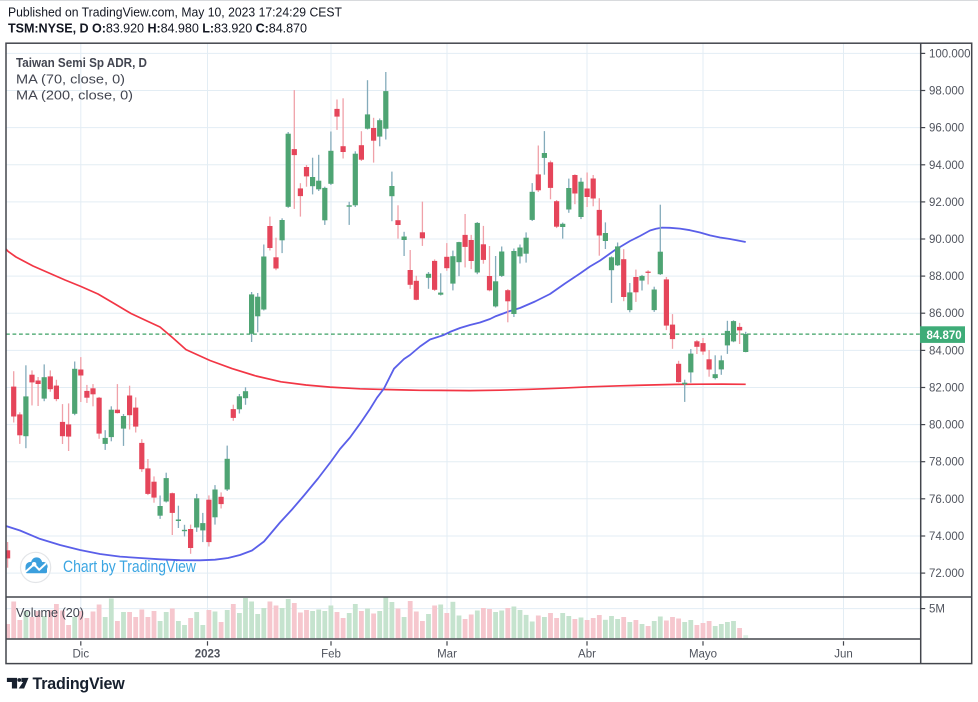  What do you see at coordinates (946, 463) in the screenshot?
I see `svg-text: 78.000` at bounding box center [946, 463].